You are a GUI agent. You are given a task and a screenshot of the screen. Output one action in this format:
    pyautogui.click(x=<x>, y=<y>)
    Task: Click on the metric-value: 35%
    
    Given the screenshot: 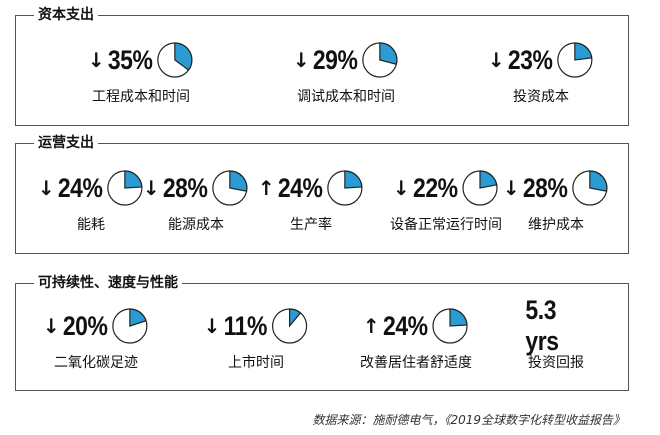 What is the action you would take?
    pyautogui.click(x=130, y=59)
    